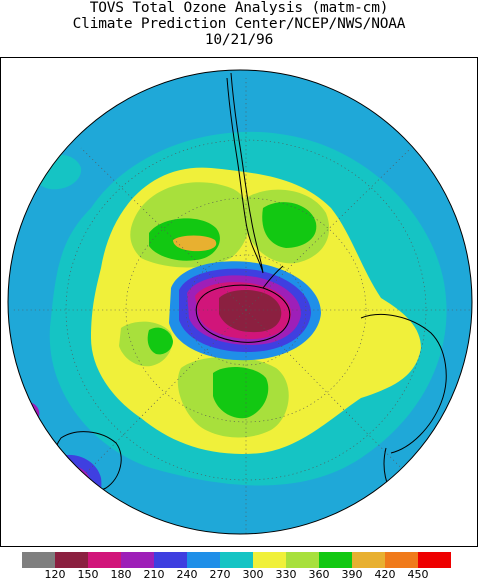 The image size is (478, 581). What do you see at coordinates (286, 574) in the screenshot?
I see `legend-label: 330` at bounding box center [286, 574].